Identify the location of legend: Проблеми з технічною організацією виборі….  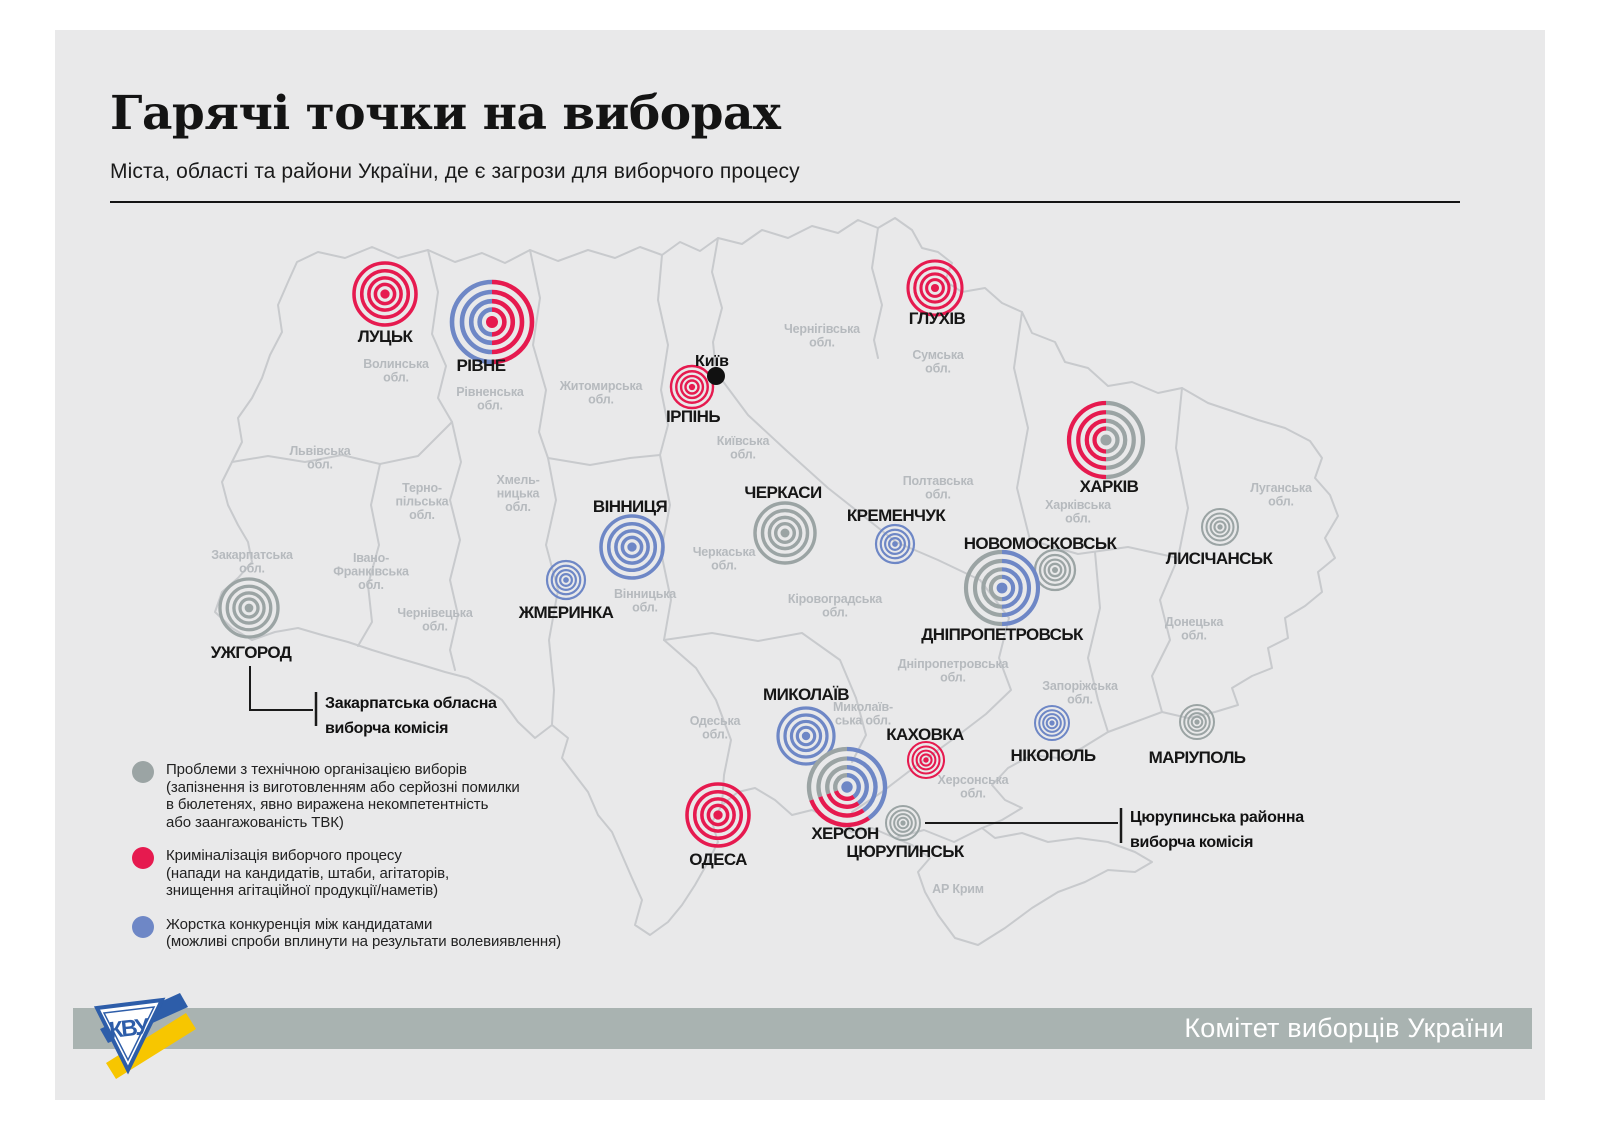
(372, 864).